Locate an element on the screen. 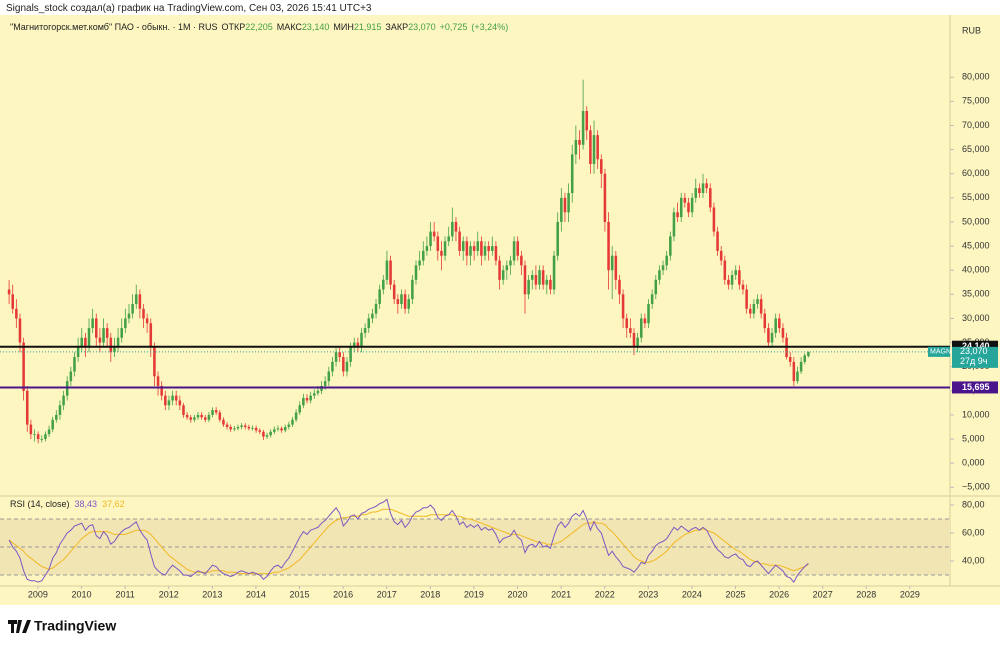 Image resolution: width=1000 pixels, height=646 pixels. y-tick-label: 70,000 is located at coordinates (976, 125).